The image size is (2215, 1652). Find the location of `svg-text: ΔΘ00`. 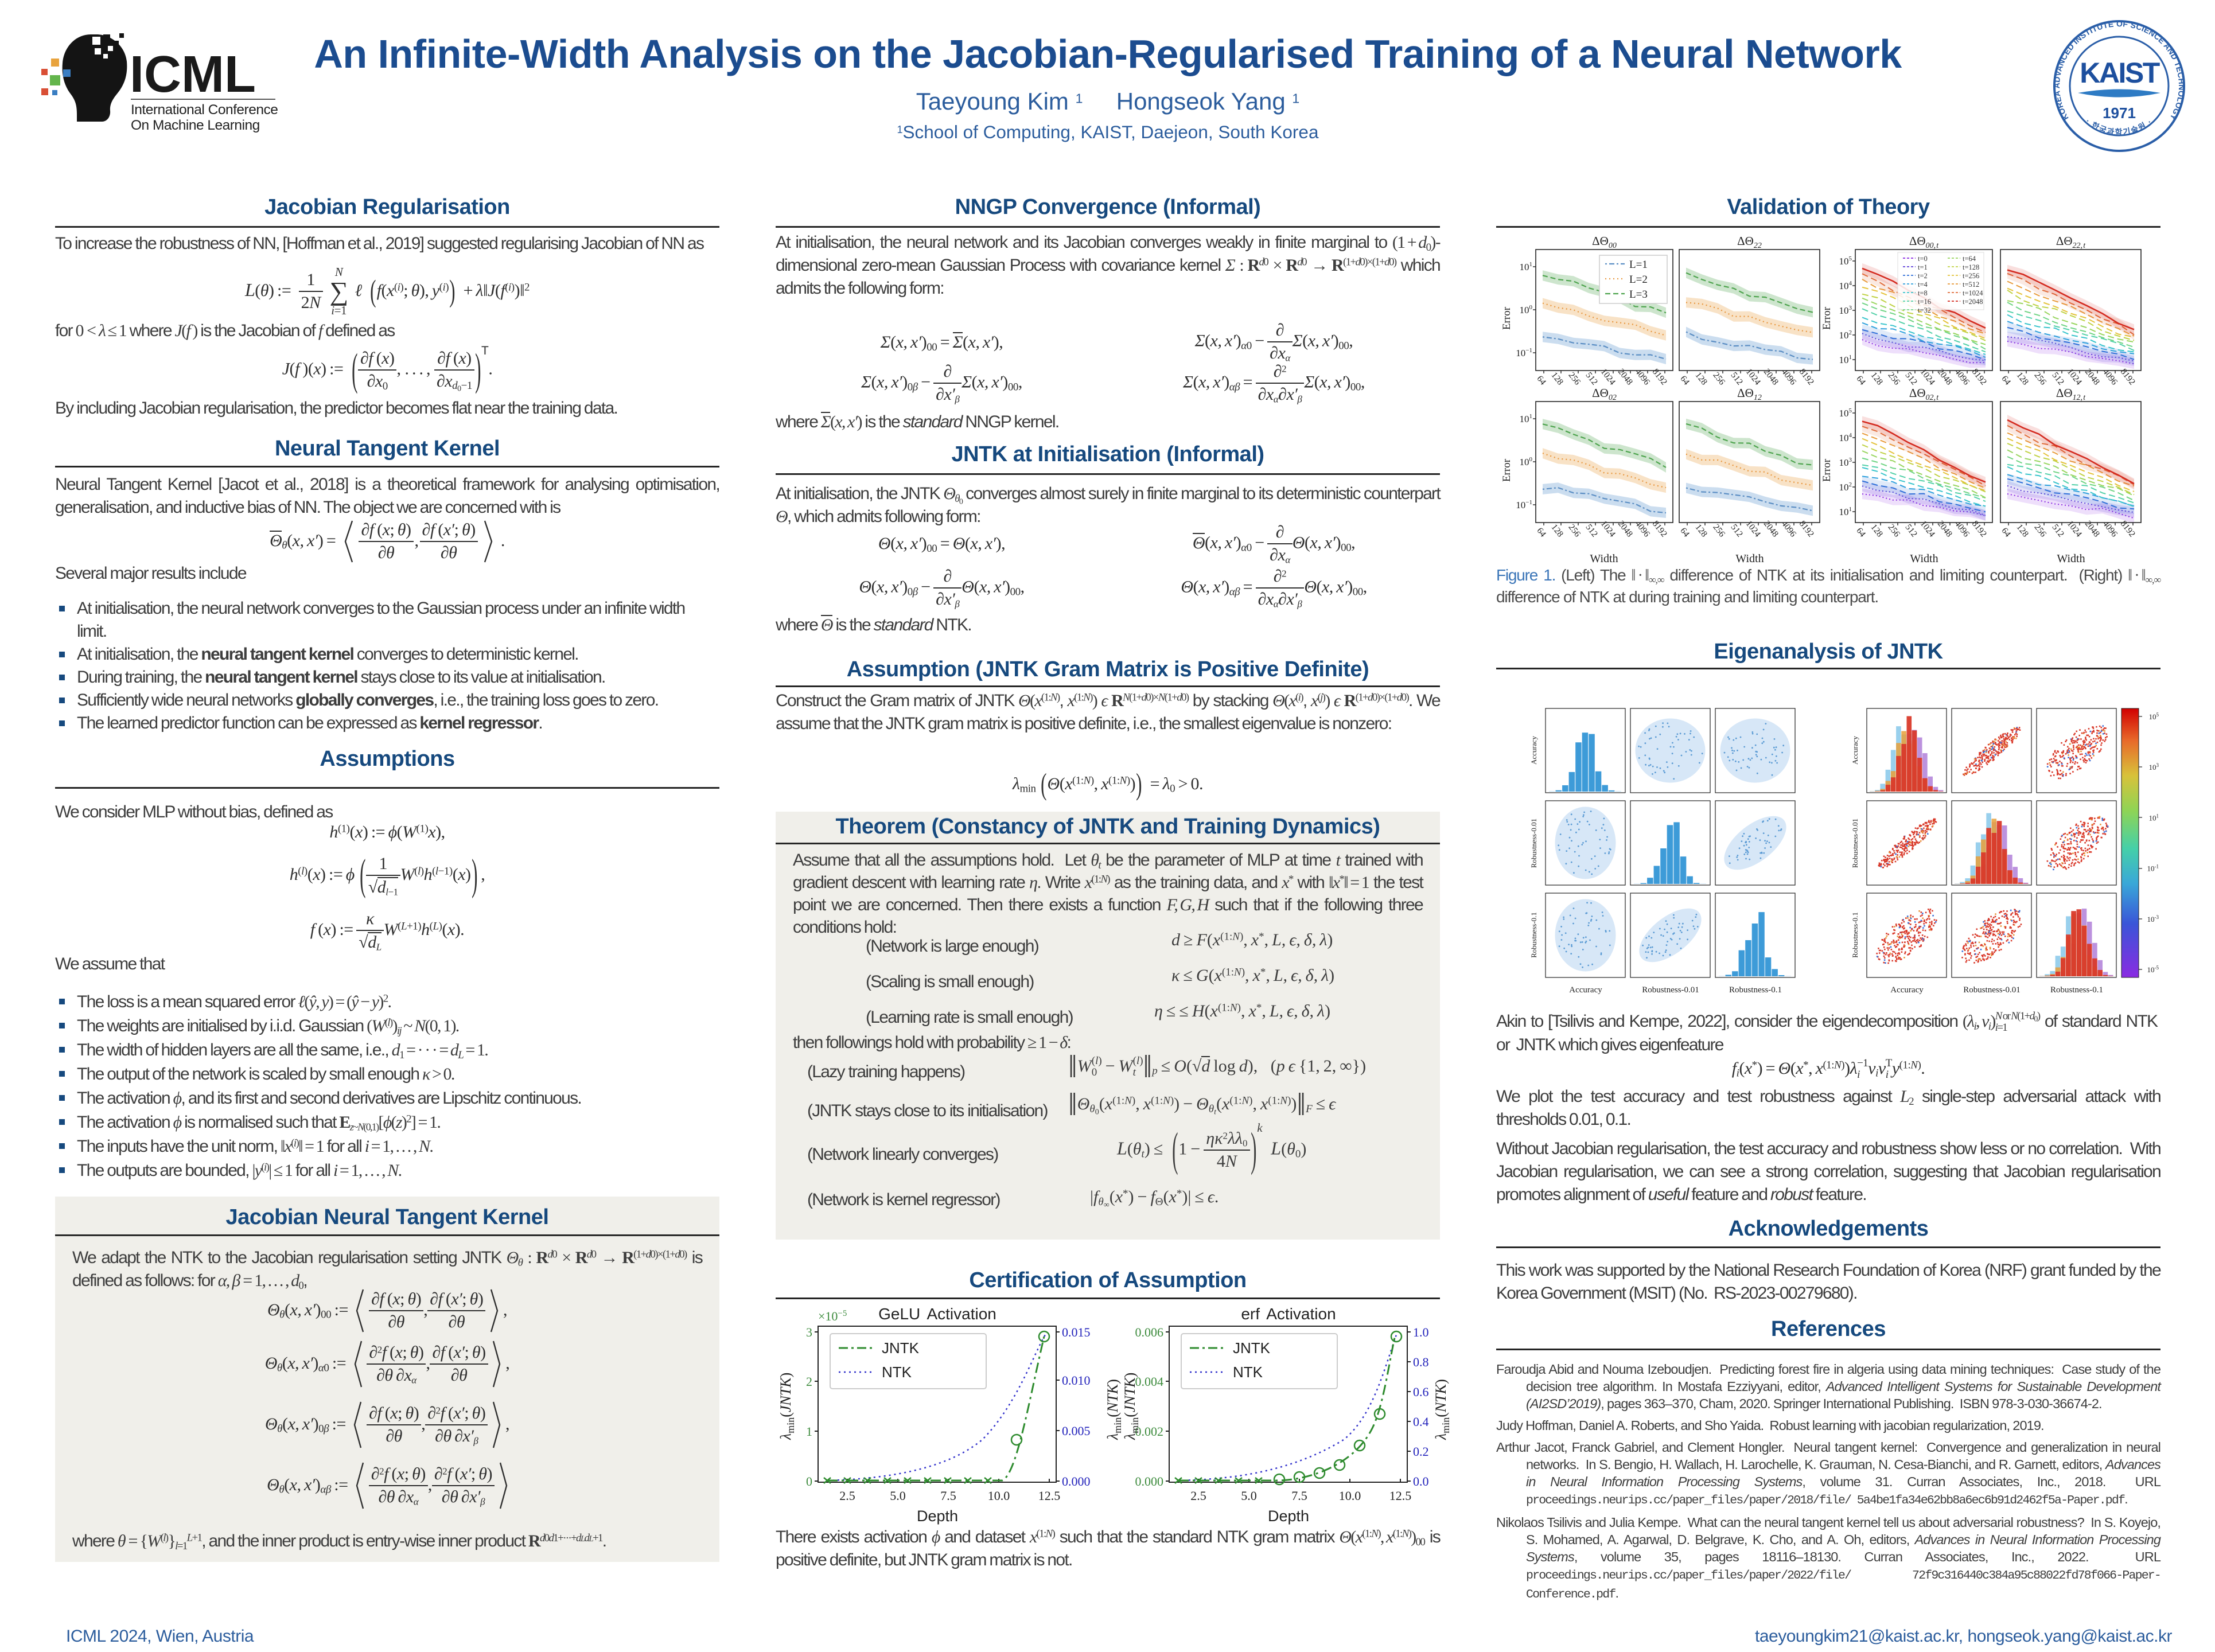

svg-text: ΔΘ00 is located at coordinates (1604, 242).